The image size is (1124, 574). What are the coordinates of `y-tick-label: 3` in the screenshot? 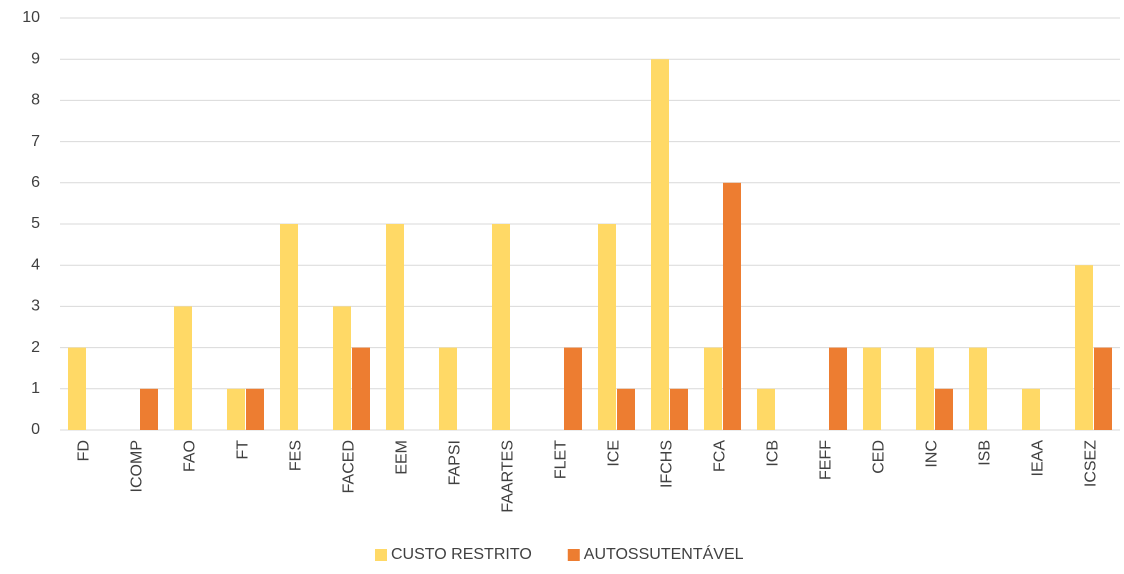 It's located at (35, 306).